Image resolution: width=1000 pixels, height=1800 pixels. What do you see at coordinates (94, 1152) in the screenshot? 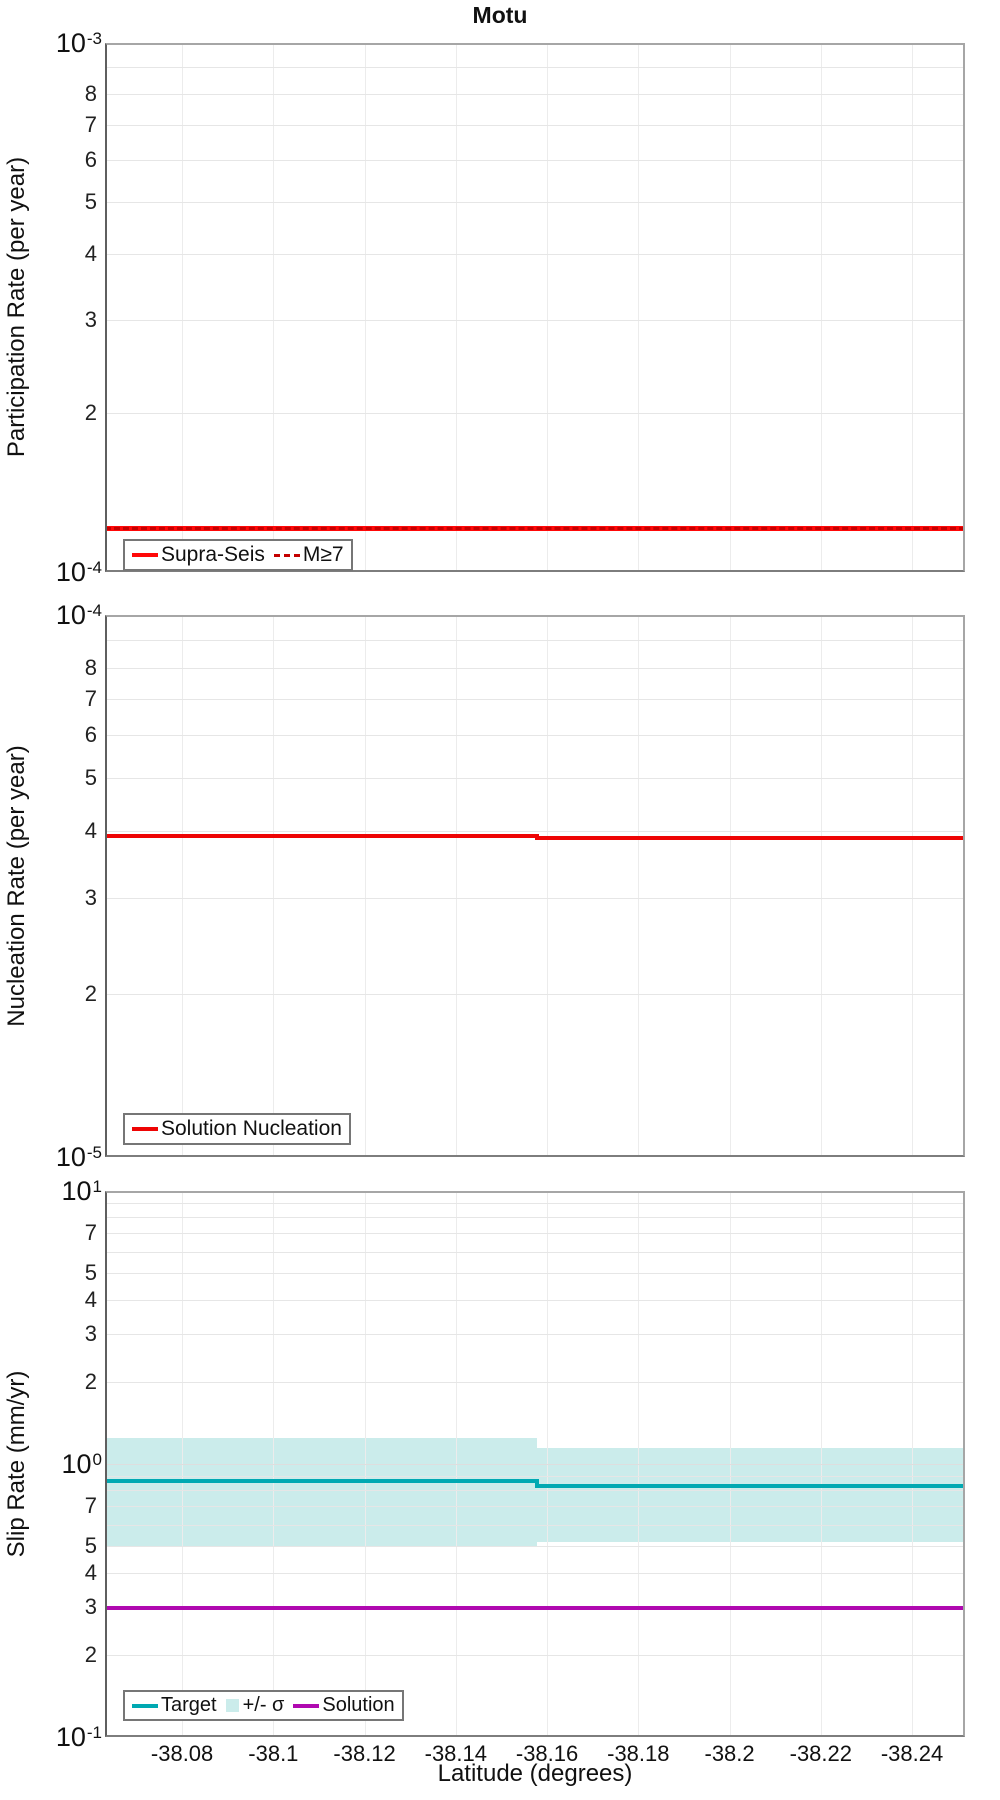
I see `y-tick-label-exponent: -5` at bounding box center [94, 1152].